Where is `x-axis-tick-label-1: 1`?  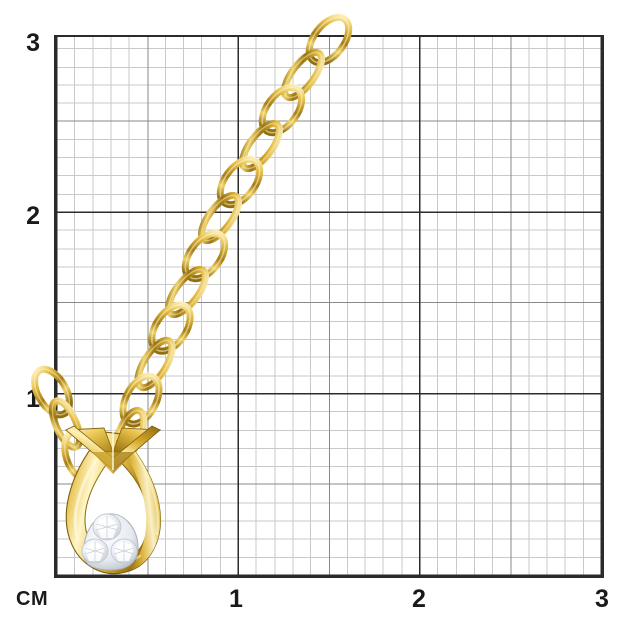 x-axis-tick-label-1: 1 is located at coordinates (236, 599).